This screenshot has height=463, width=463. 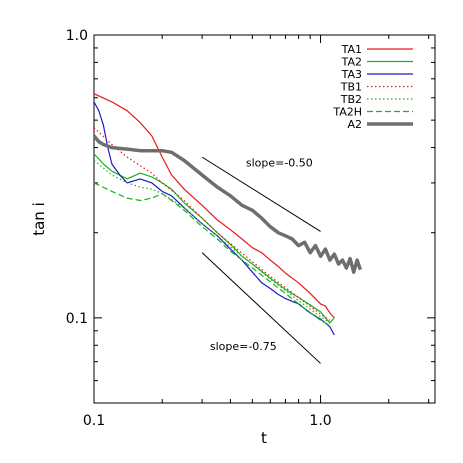 What do you see at coordinates (320, 421) in the screenshot?
I see `x-tick-label: 1.0` at bounding box center [320, 421].